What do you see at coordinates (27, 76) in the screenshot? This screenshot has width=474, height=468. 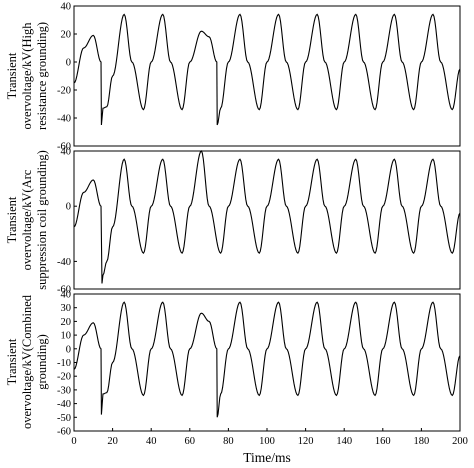 I see `y-axis-label-1-line-2: overvoltage/kV(High` at bounding box center [27, 76].